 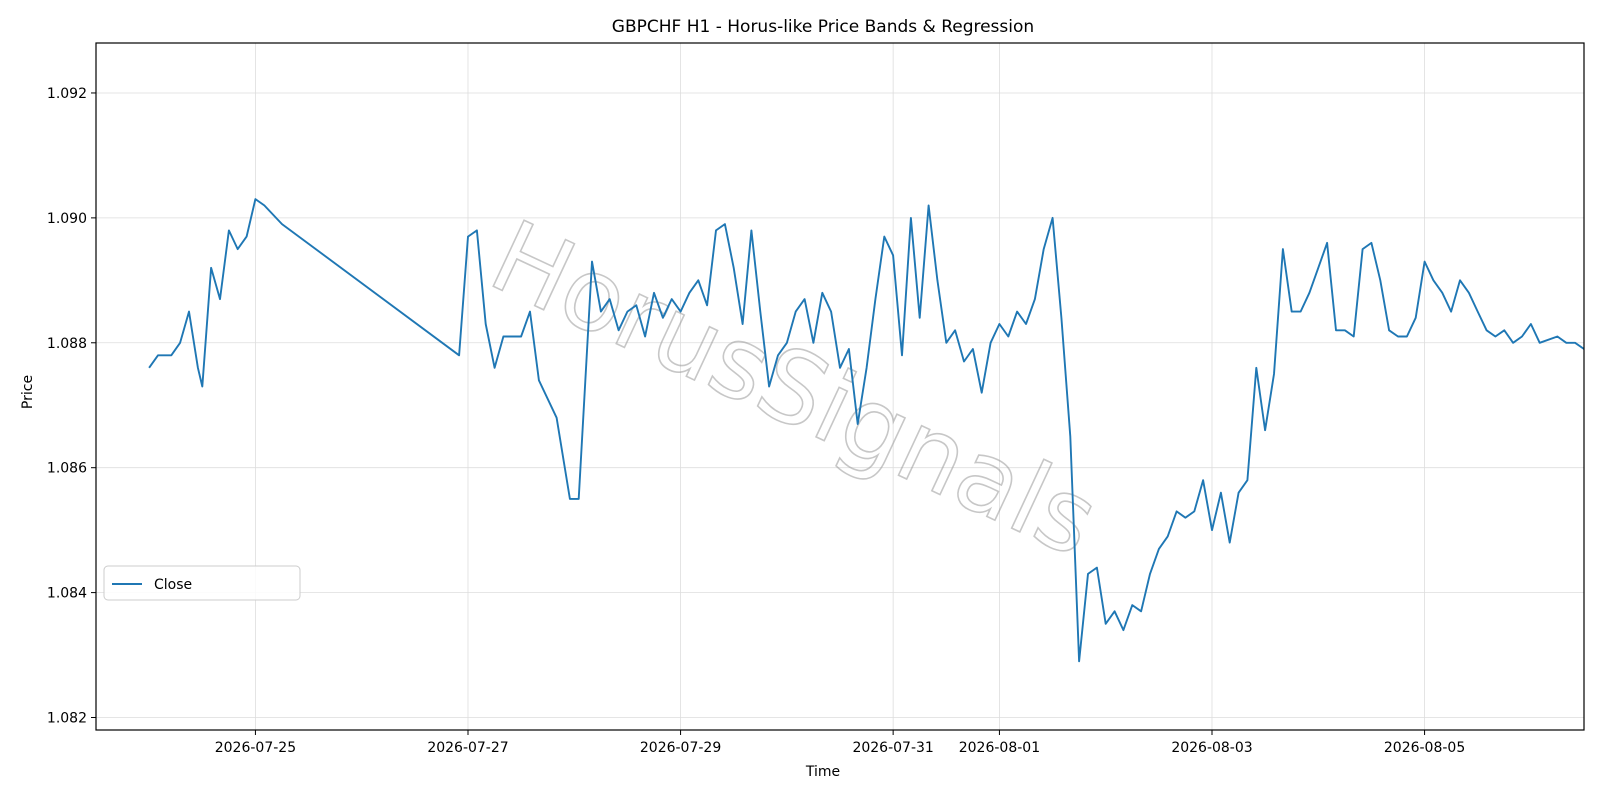 I want to click on x-tick-label: 2026-07-25, so click(x=255, y=748).